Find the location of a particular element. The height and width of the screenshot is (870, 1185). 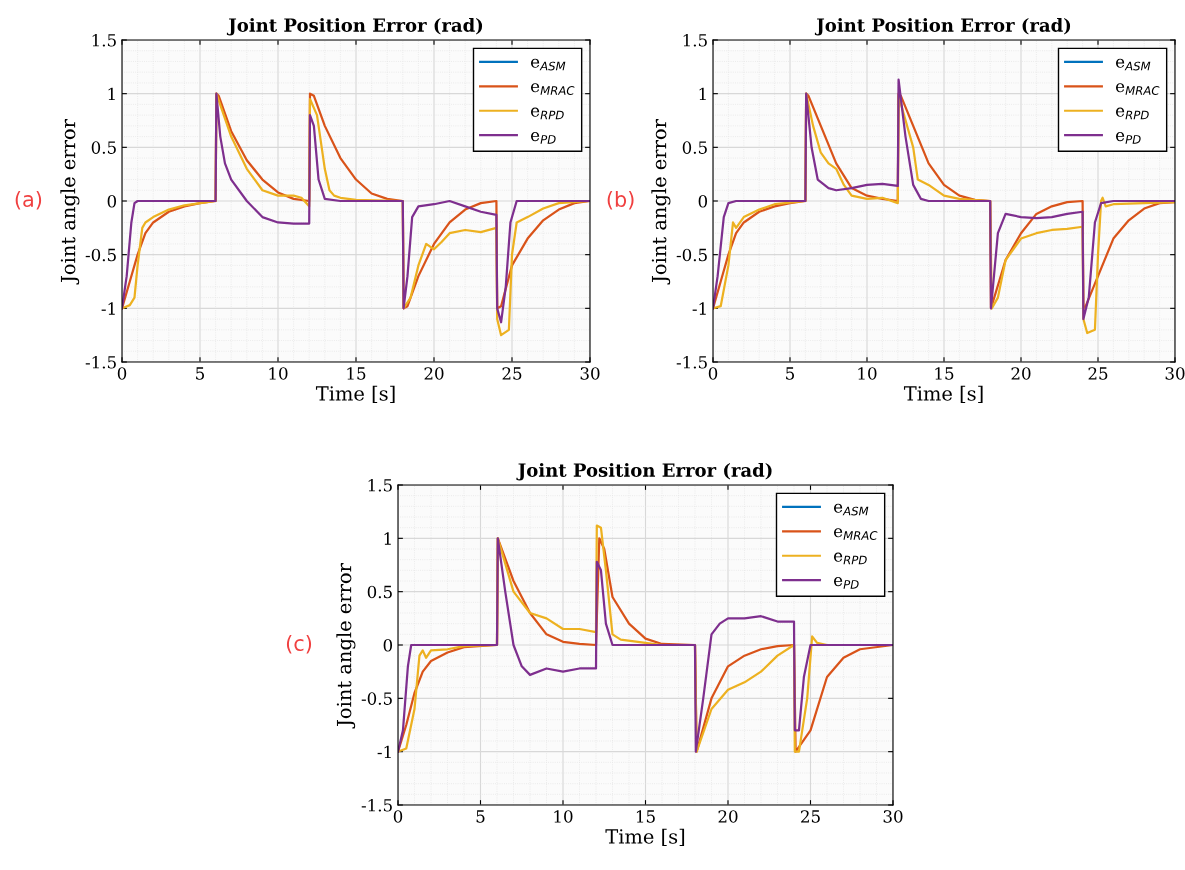

text: (c) is located at coordinates (299, 644).